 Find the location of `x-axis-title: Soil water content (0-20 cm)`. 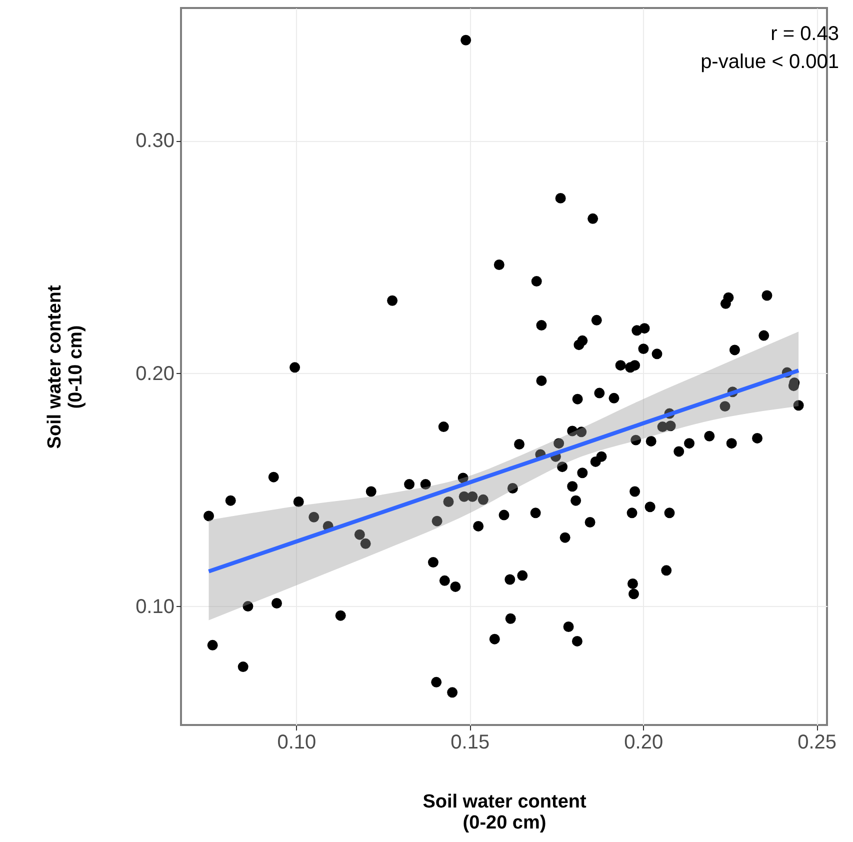

x-axis-title: Soil water content (0-20 cm) is located at coordinates (504, 813).